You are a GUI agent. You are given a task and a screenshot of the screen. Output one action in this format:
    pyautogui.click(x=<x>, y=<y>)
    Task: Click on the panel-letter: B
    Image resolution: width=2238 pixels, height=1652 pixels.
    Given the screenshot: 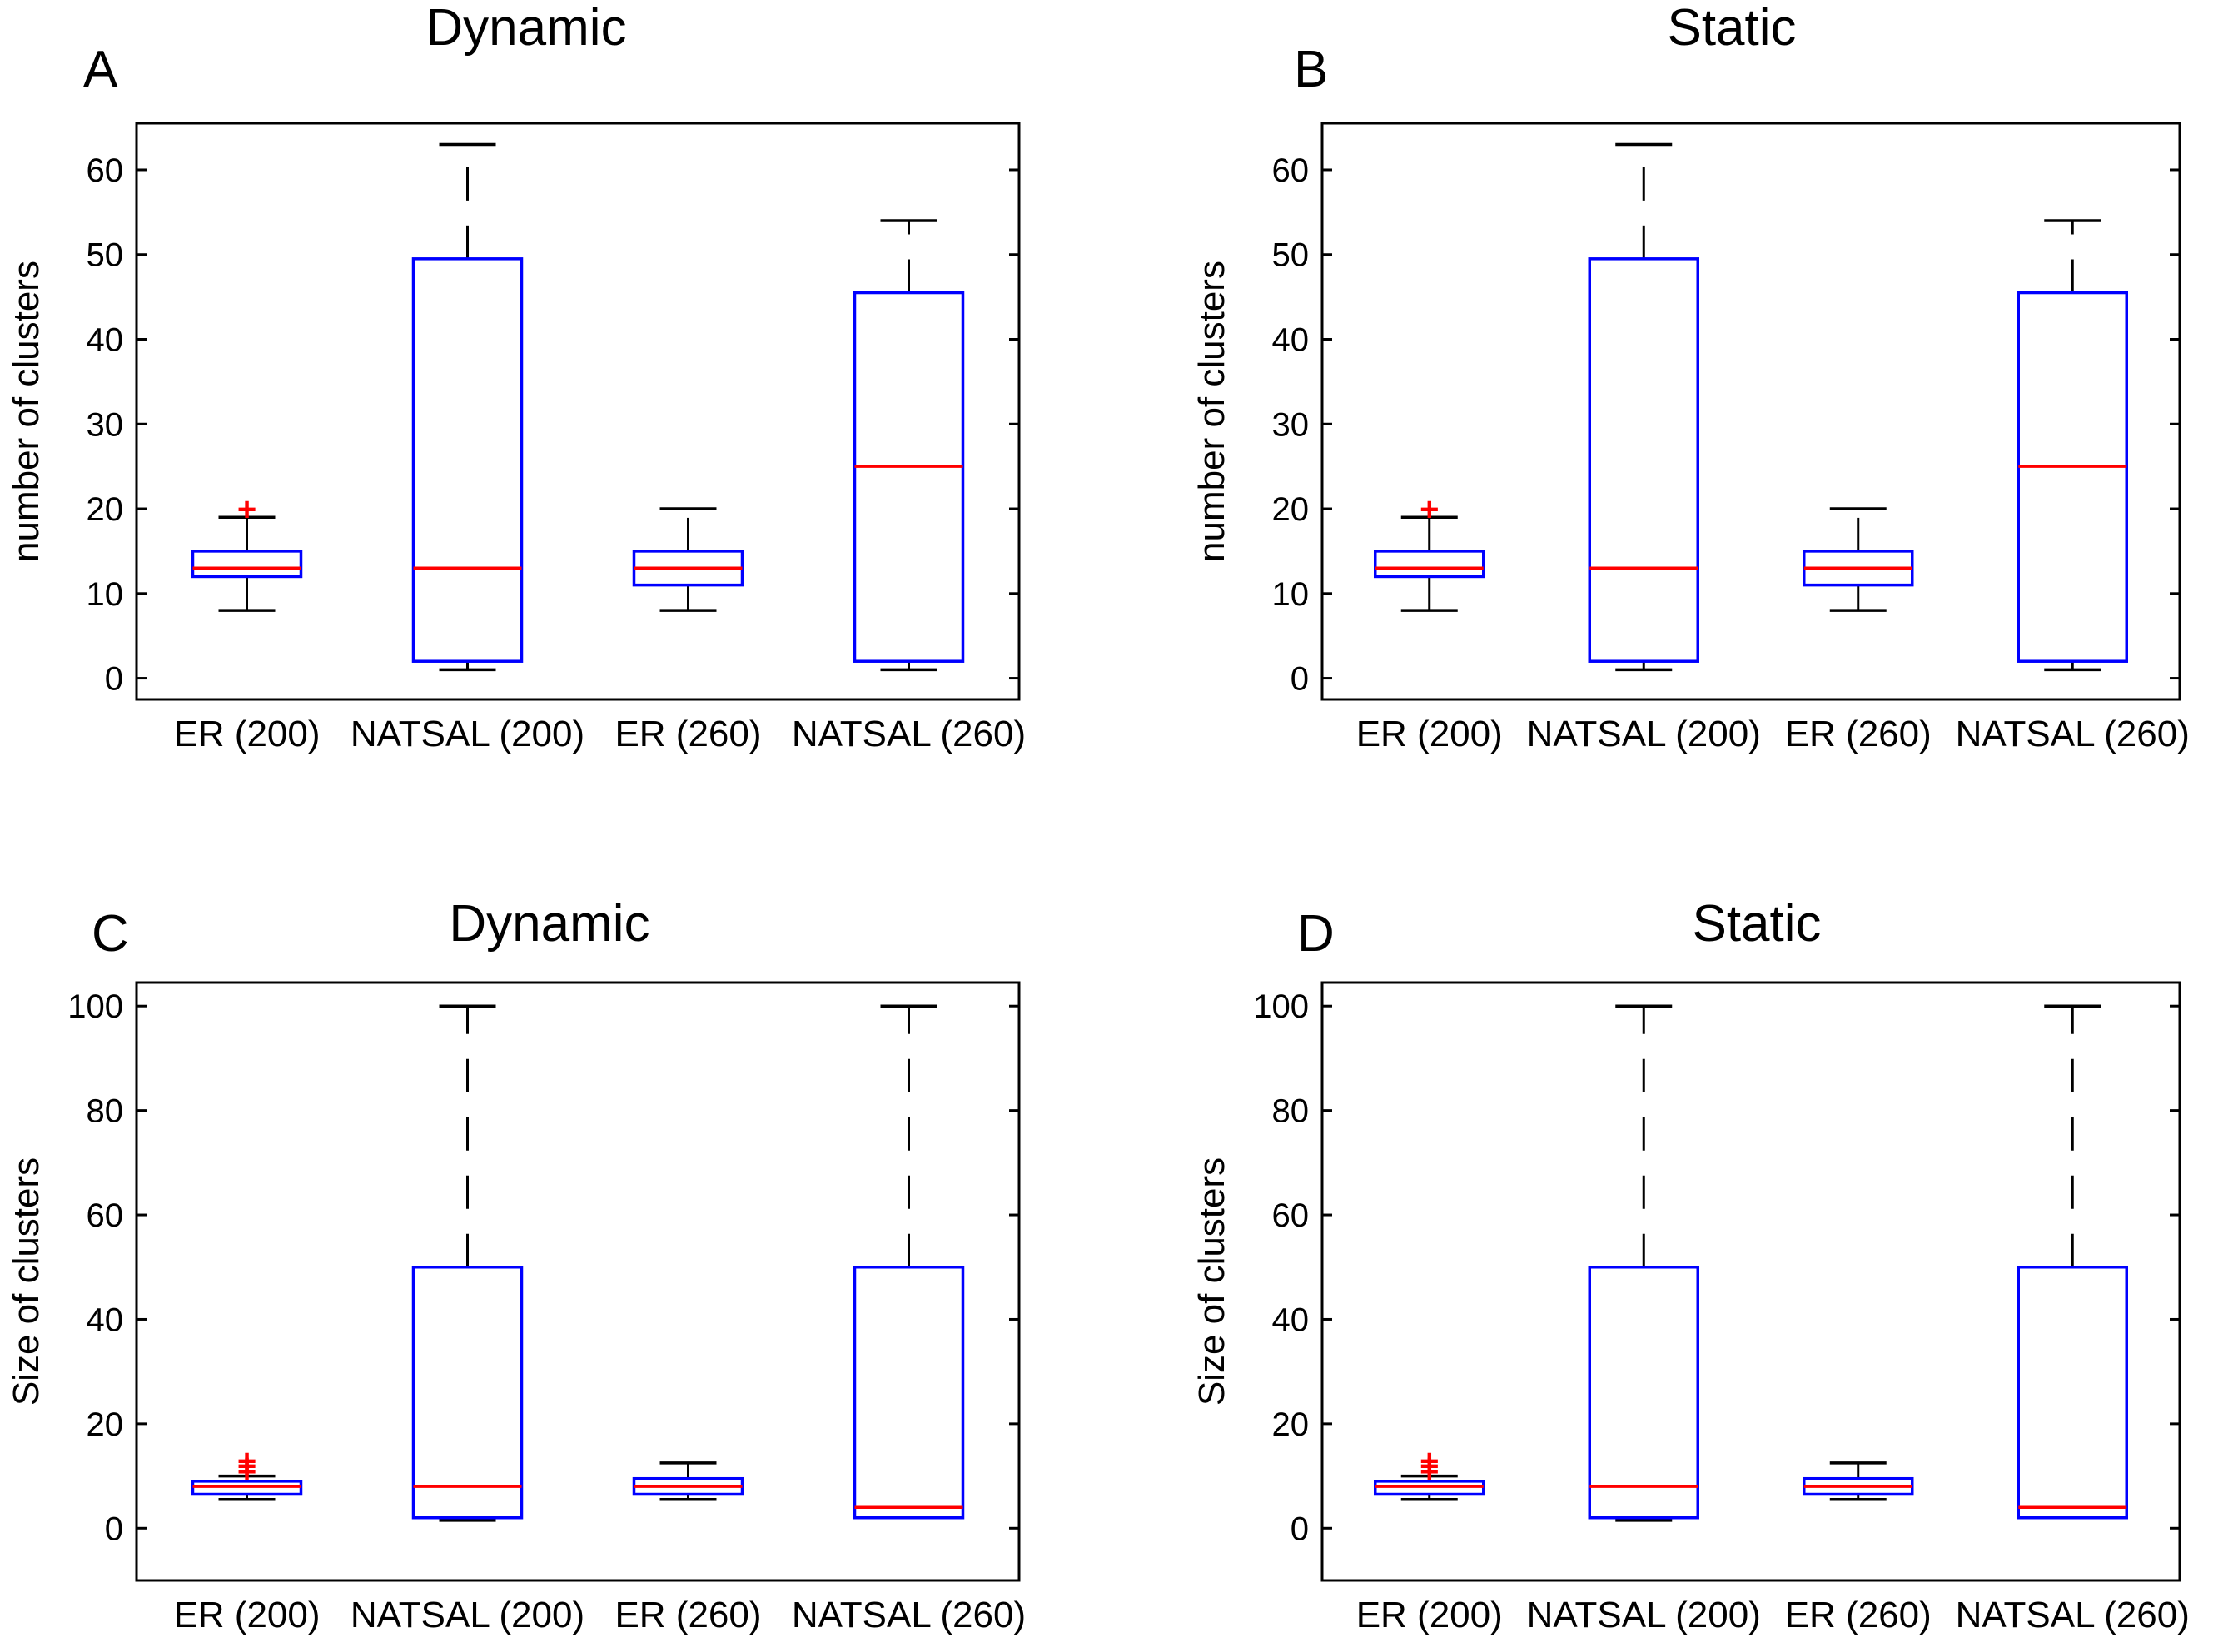 What is the action you would take?
    pyautogui.click(x=1311, y=69)
    